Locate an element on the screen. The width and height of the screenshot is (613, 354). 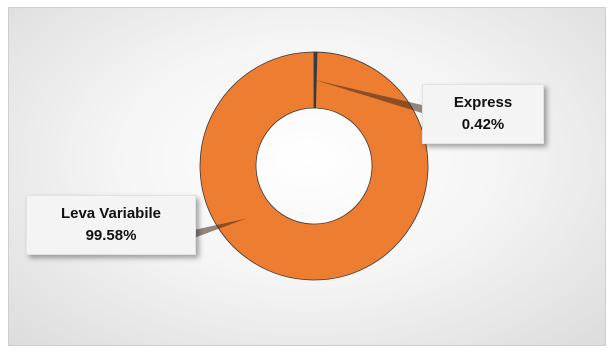
leader-line-leva-variabile is located at coordinates (220, 228).